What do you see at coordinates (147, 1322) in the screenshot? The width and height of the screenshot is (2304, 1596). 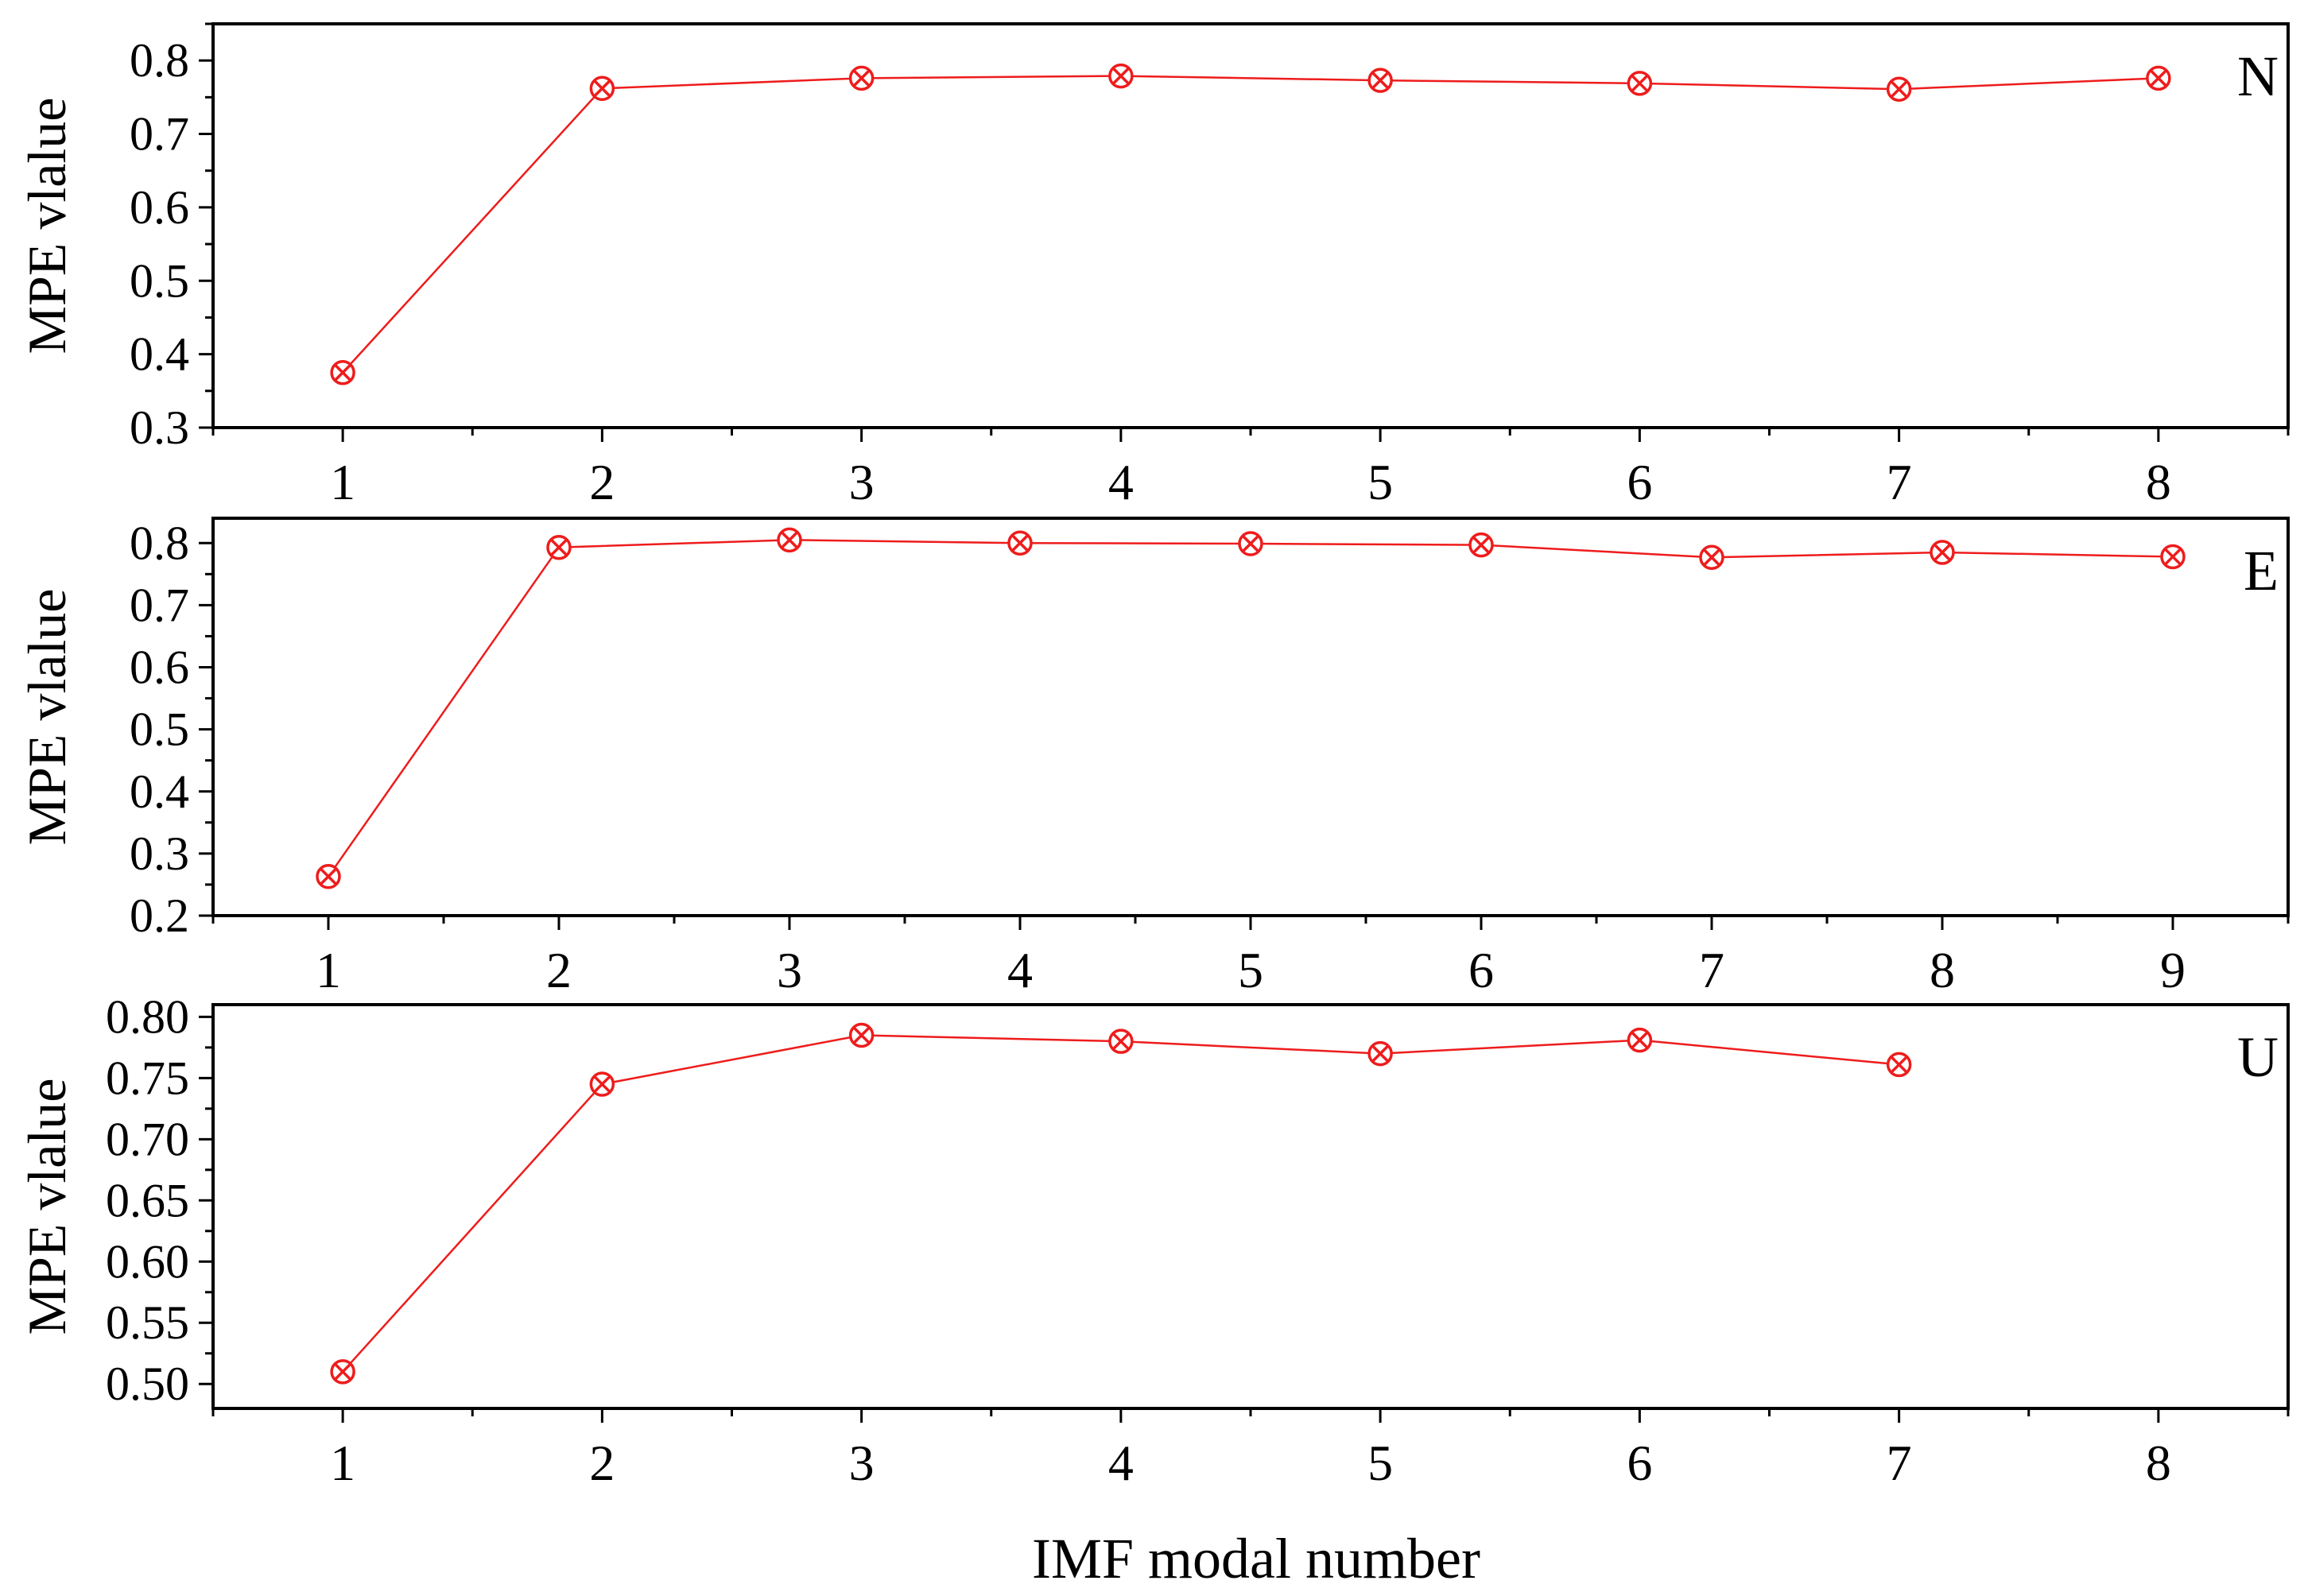 I see `y-tick-label: 0.55` at bounding box center [147, 1322].